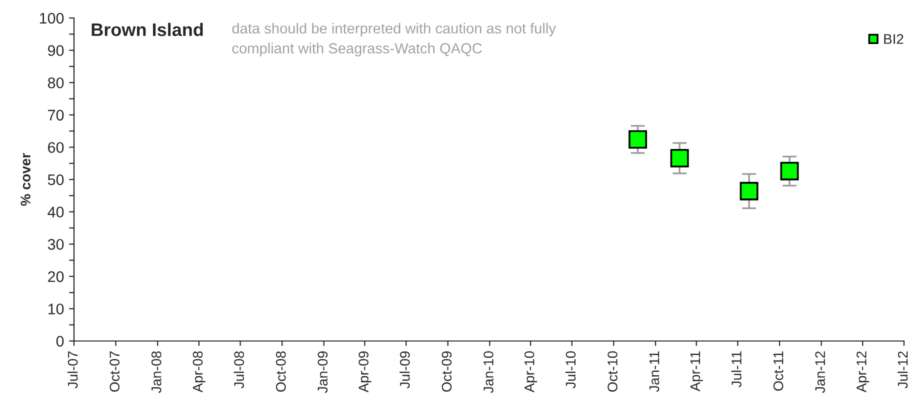 This screenshot has height=408, width=918. What do you see at coordinates (25, 179) in the screenshot?
I see `y-axis-title: % cover` at bounding box center [25, 179].